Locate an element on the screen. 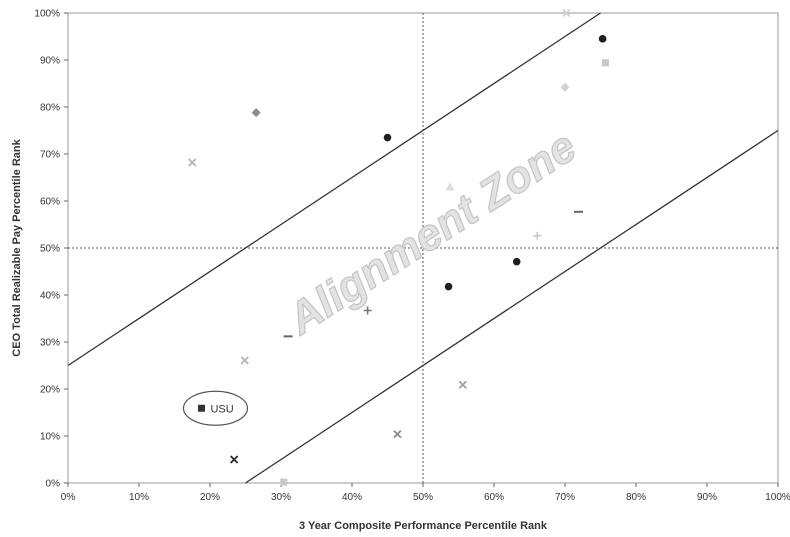  x-tick-label: 0% is located at coordinates (68, 497).